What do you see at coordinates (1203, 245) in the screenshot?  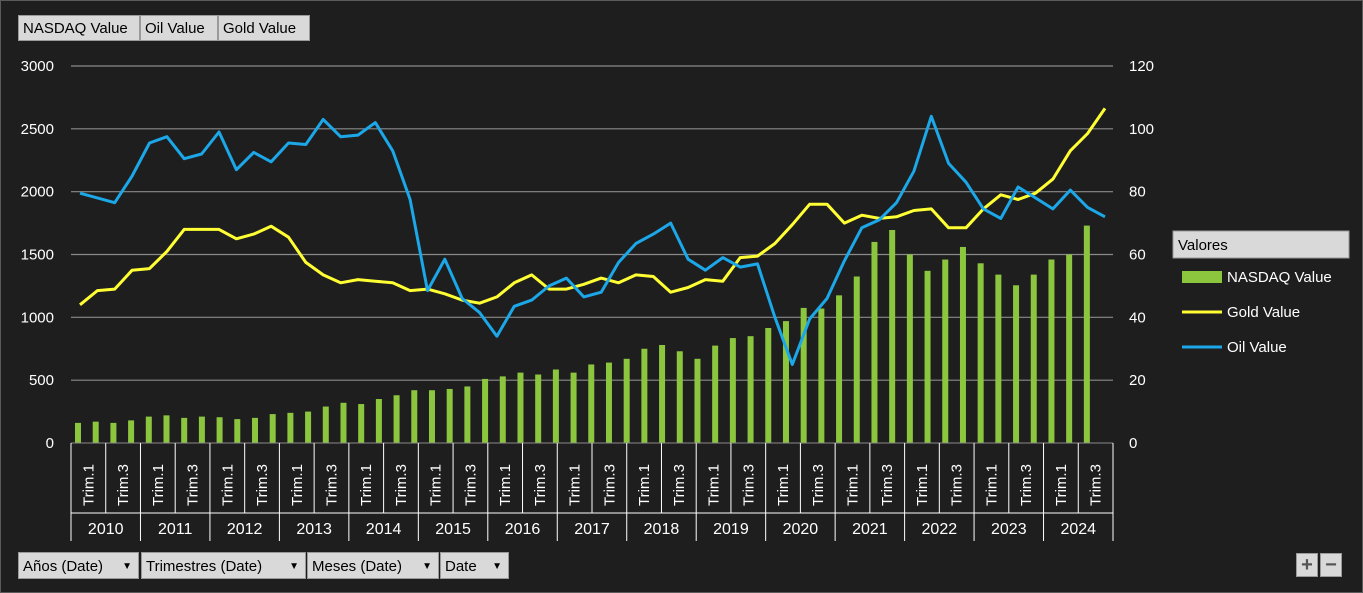 I see `legend-title: Valores` at bounding box center [1203, 245].